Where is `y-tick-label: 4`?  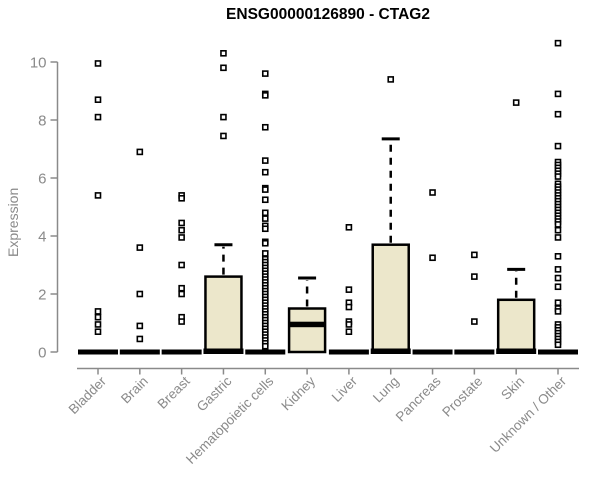 y-tick-label: 4 is located at coordinates (42, 236).